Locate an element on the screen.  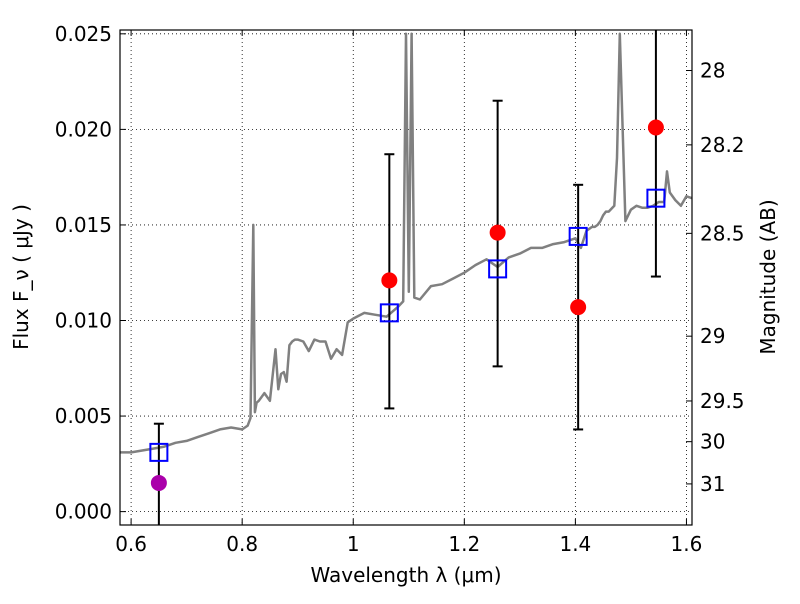
right-tick-label: 29.5 is located at coordinates (722, 401).